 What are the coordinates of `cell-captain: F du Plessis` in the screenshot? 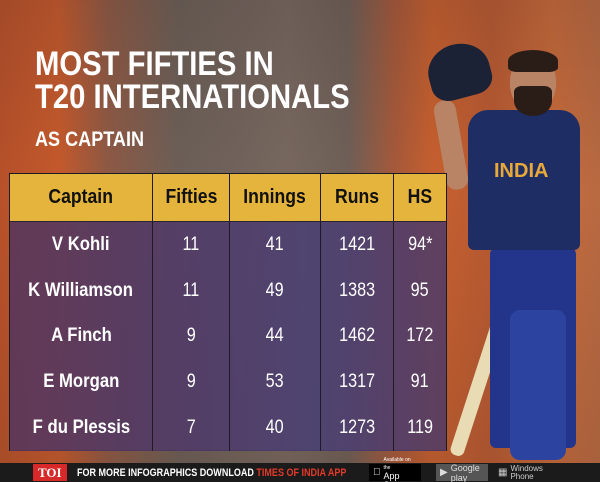 It's located at (81, 428).